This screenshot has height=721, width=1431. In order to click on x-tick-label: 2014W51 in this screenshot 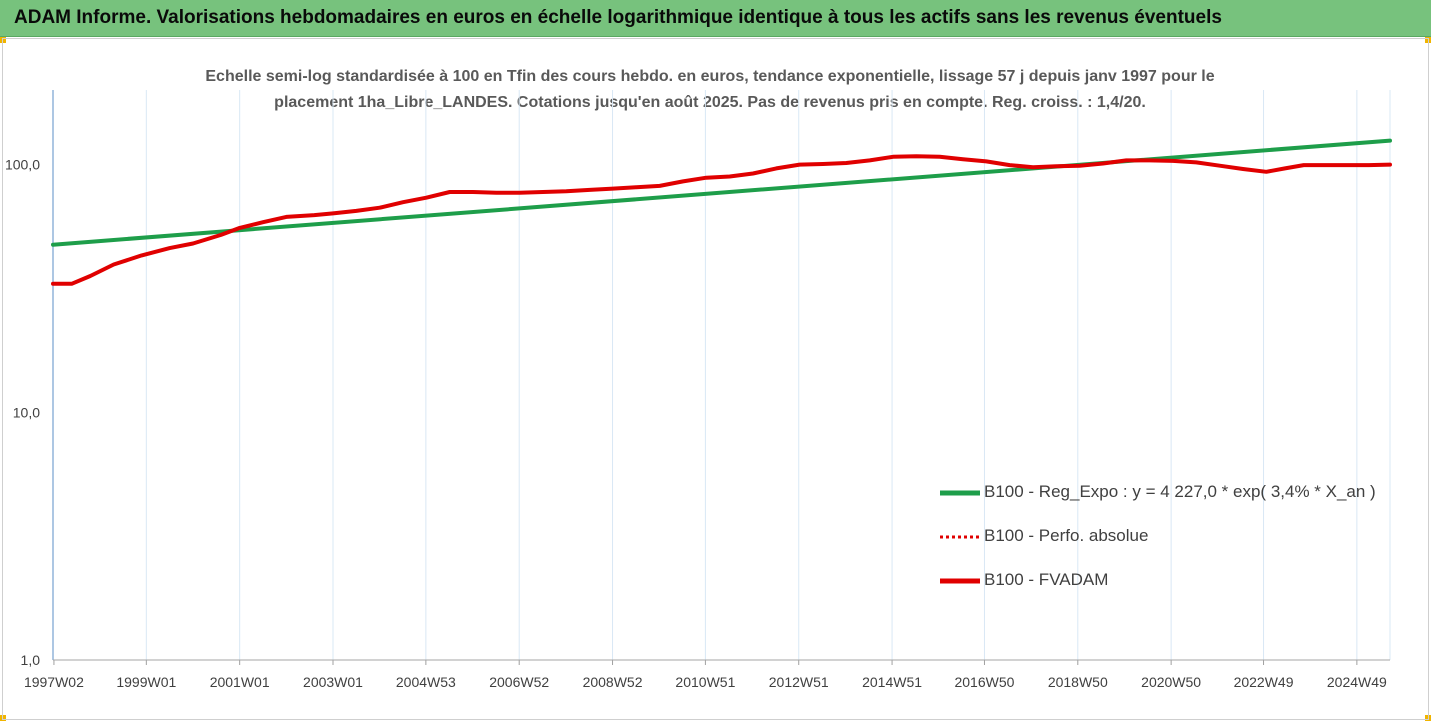, I will do `click(892, 682)`.